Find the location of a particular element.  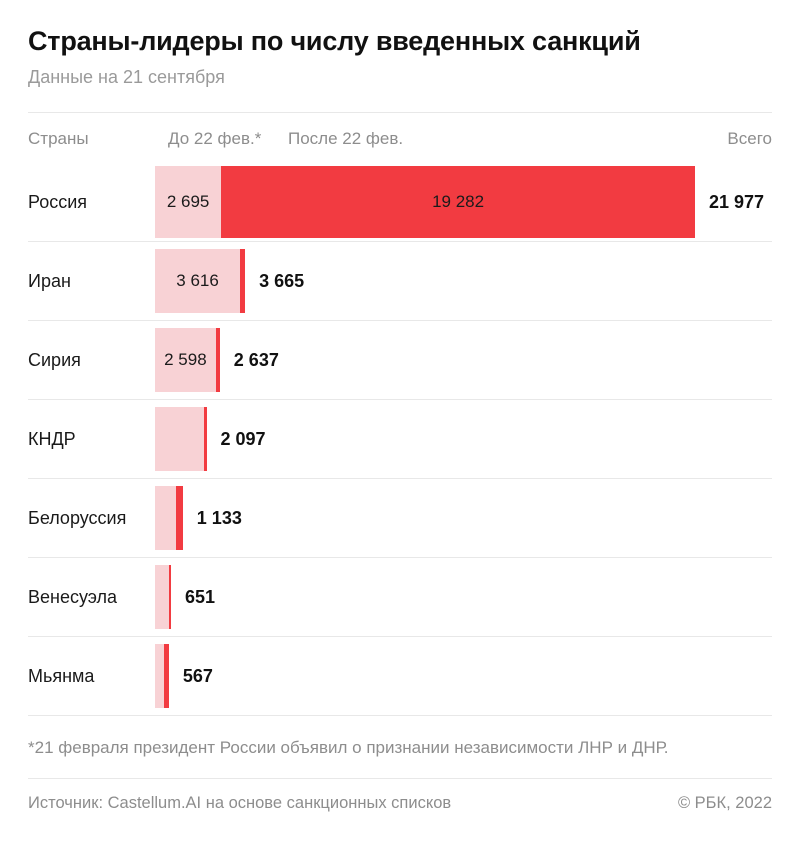

bar-segment-before: 3 616 is located at coordinates (198, 281).